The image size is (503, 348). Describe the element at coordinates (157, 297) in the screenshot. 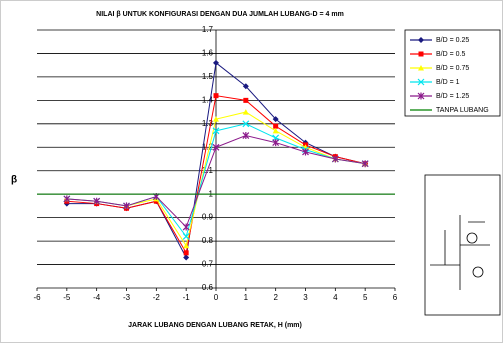

I see `x-tick-label: -2` at that location.